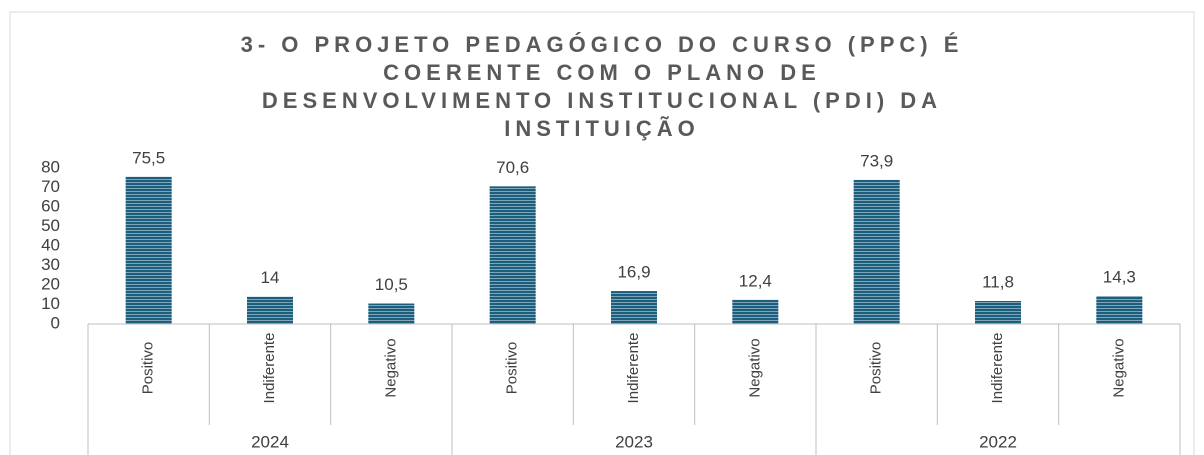  Describe the element at coordinates (270, 441) in the screenshot. I see `group-label: 2024` at that location.